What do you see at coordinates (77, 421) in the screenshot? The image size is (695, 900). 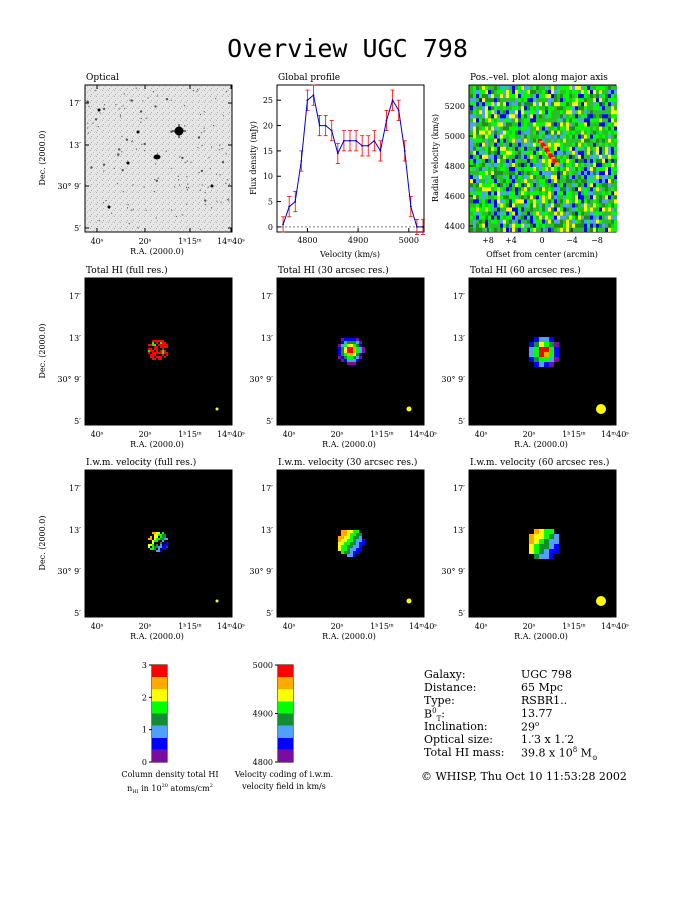 I see `dec-tick-label: 5′` at bounding box center [77, 421].